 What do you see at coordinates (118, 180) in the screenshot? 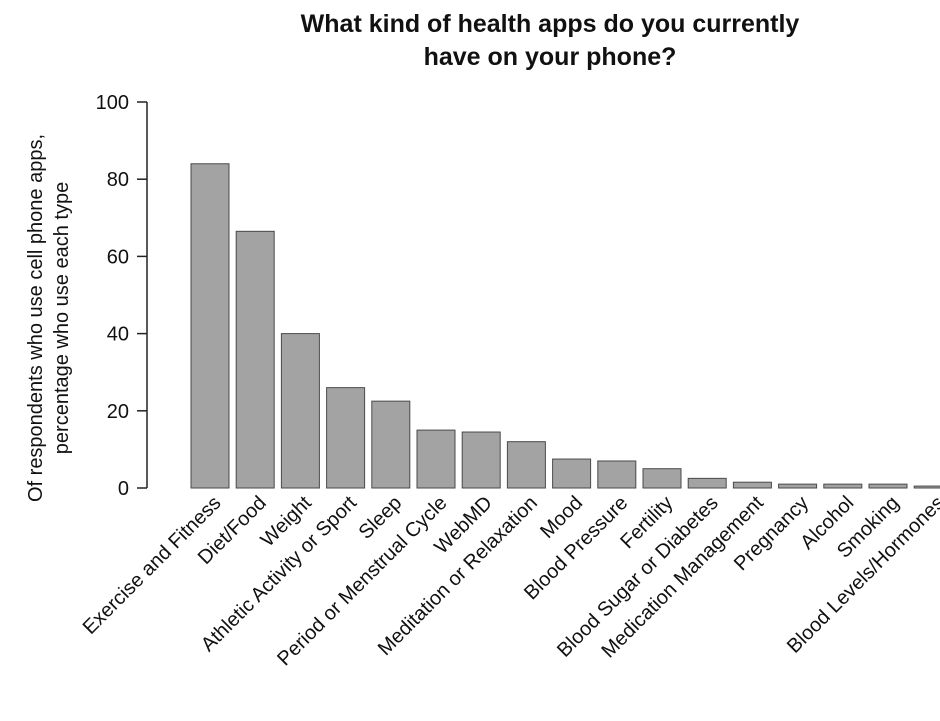
I see `y-tick-label: 80` at bounding box center [118, 180].